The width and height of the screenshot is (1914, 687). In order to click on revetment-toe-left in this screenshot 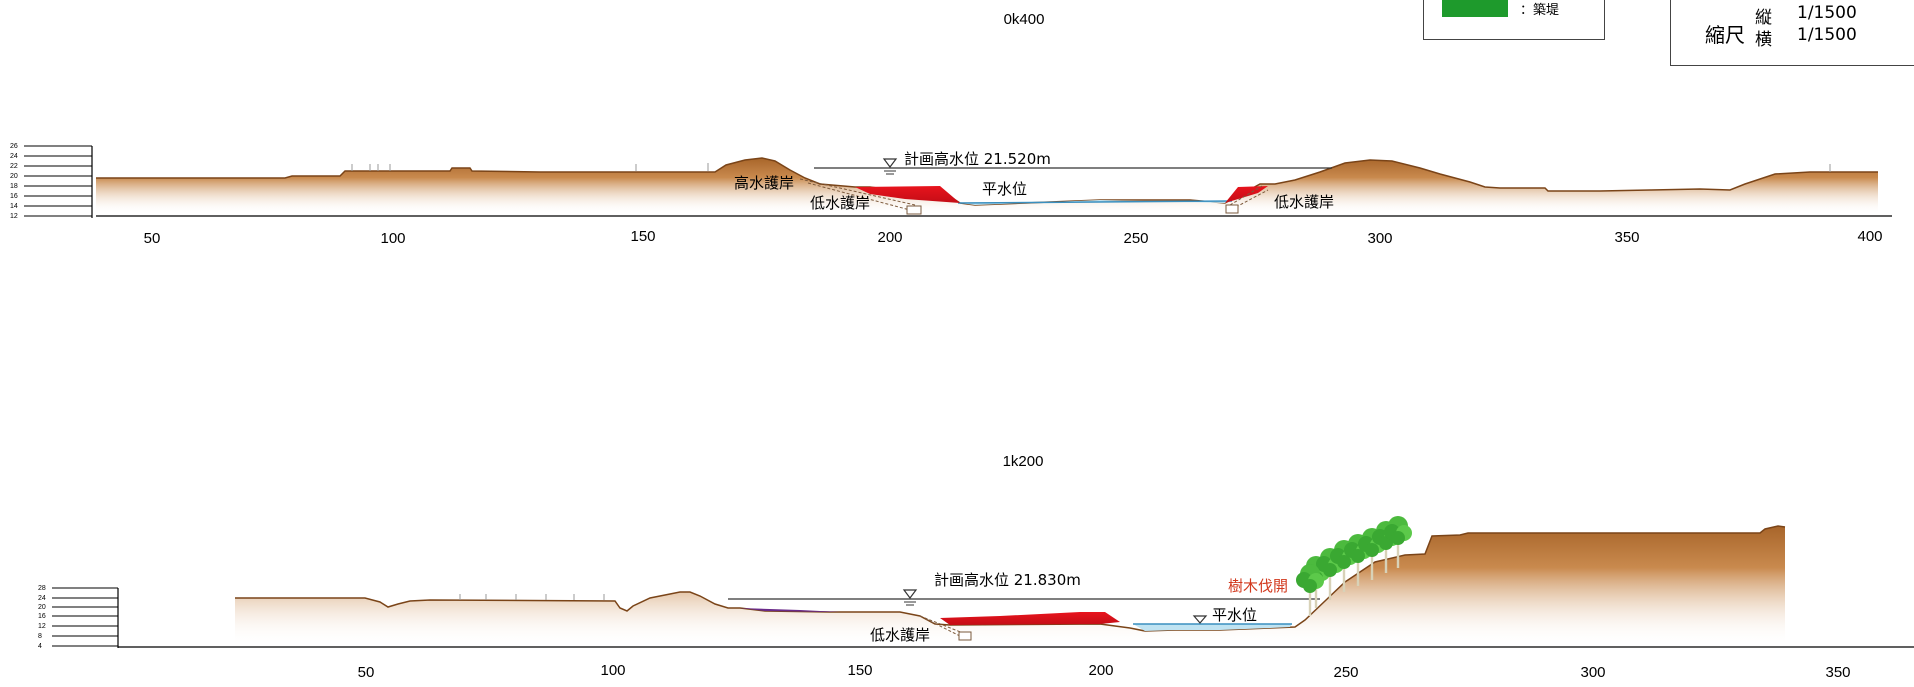, I will do `click(914, 210)`.